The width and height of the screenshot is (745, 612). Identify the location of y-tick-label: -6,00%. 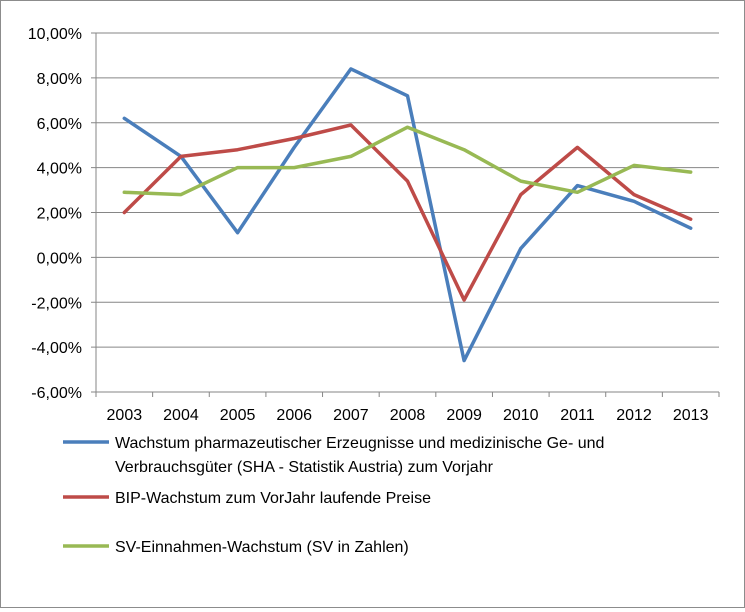
(56, 393).